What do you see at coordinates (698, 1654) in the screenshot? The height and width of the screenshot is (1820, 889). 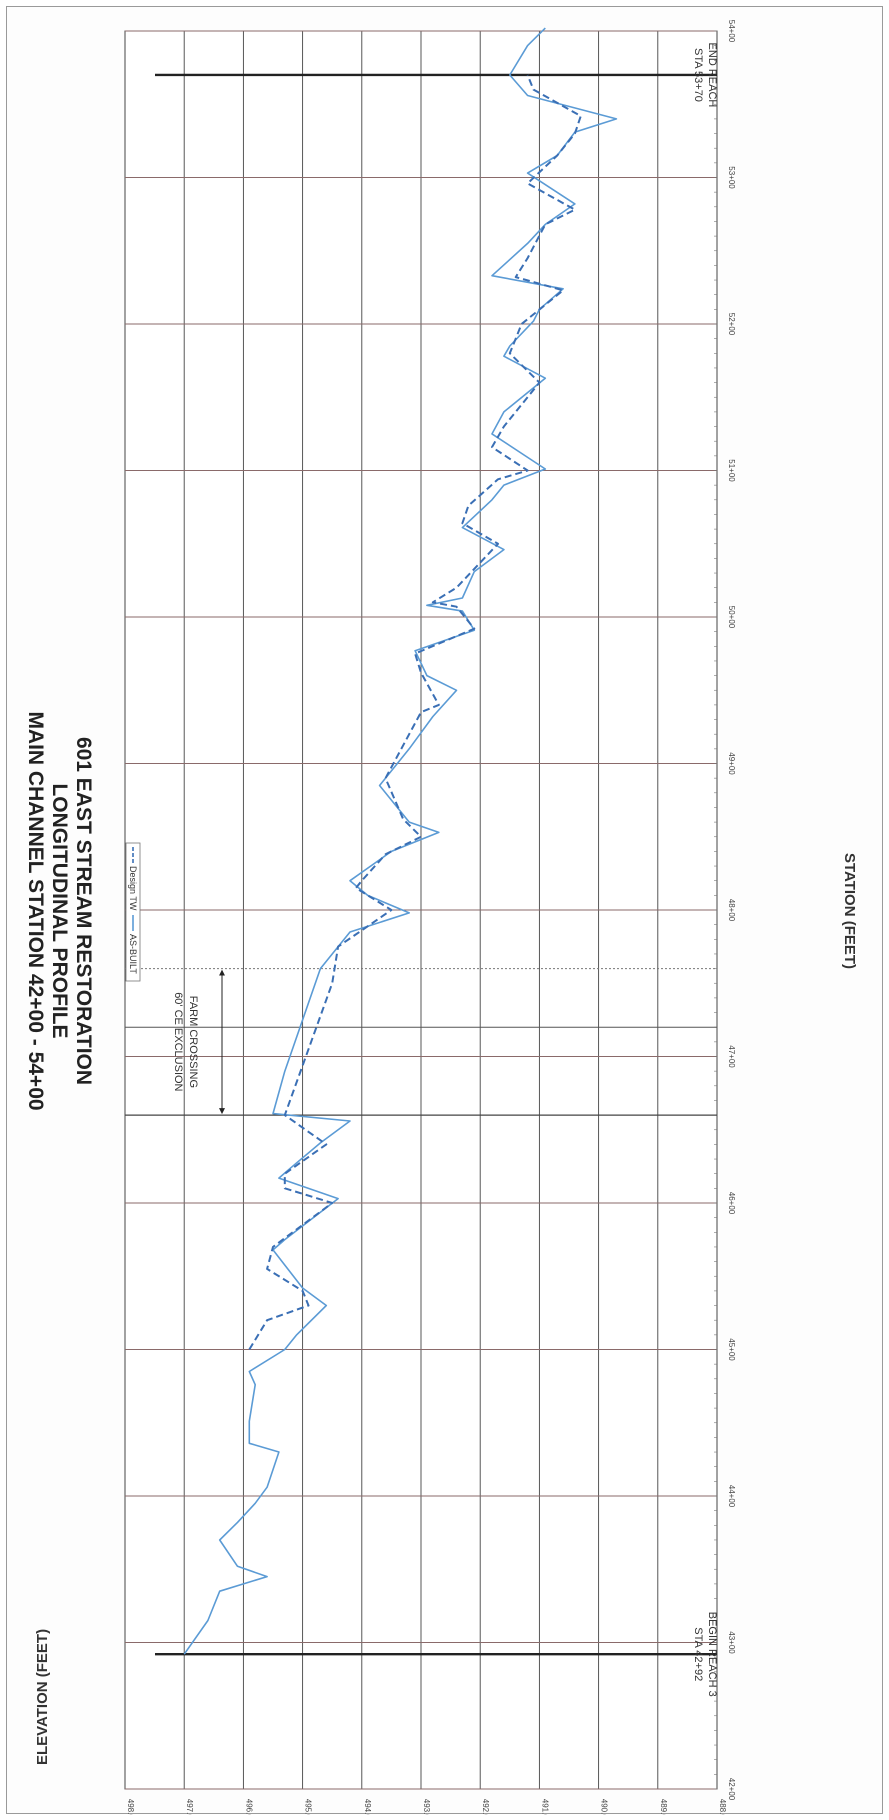 I see `reach-marker-label-line-2: STA 42+92` at bounding box center [698, 1654].